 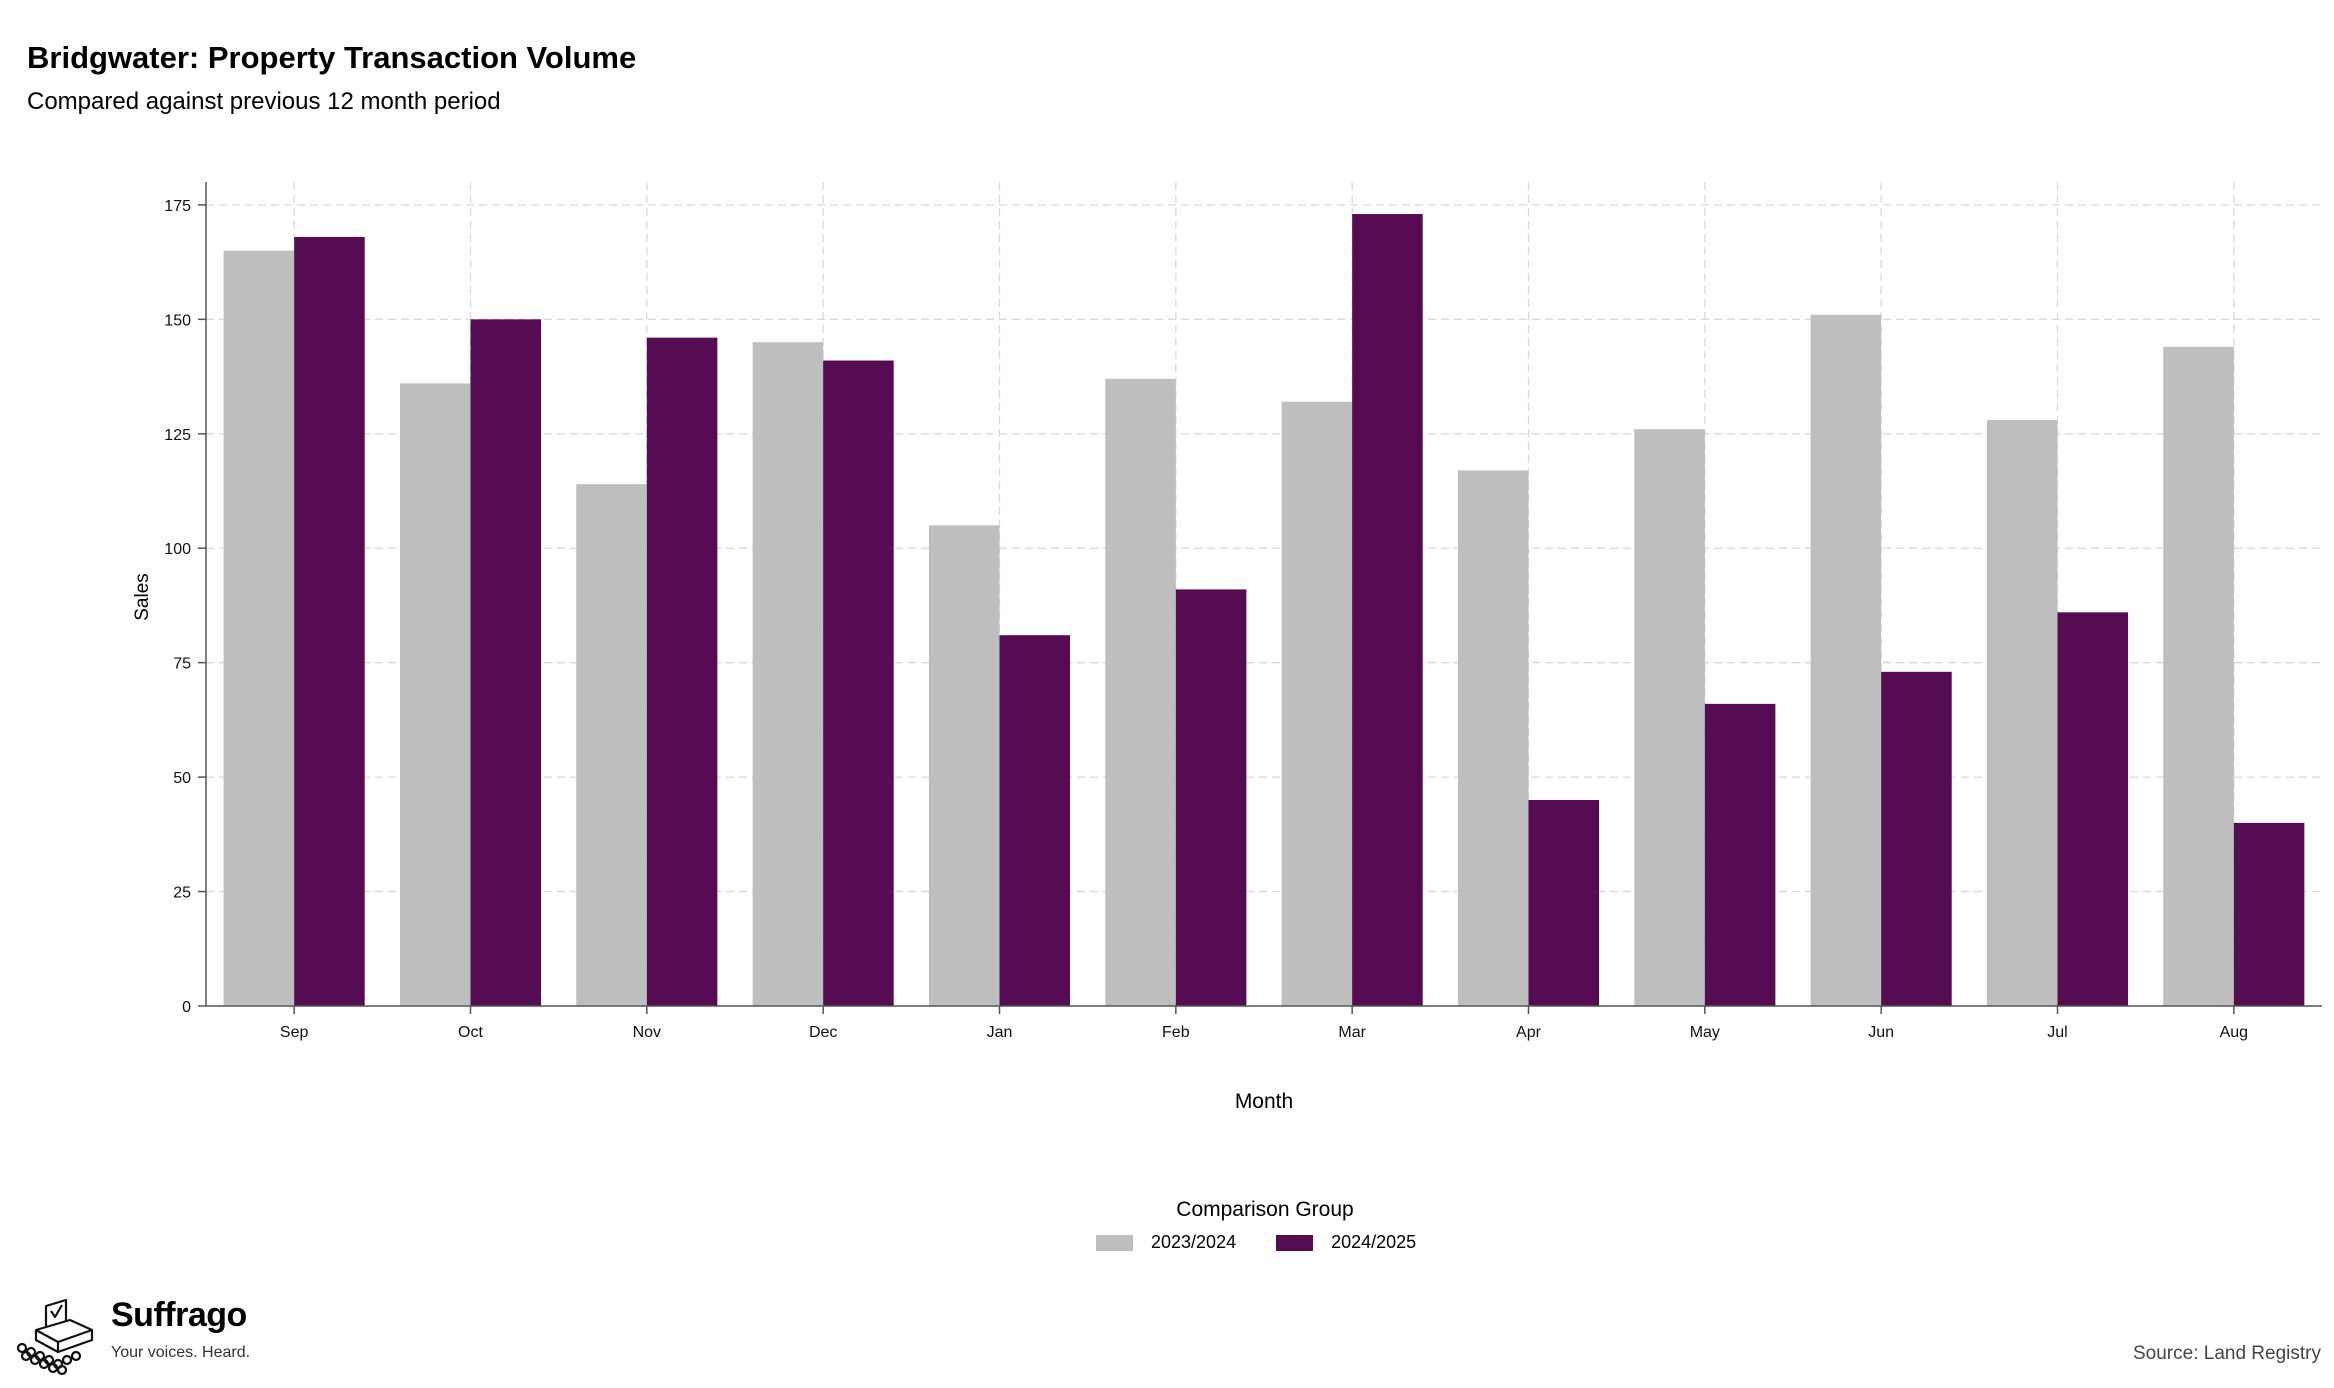 I want to click on bar-jun-2023-2024, so click(x=1846, y=660).